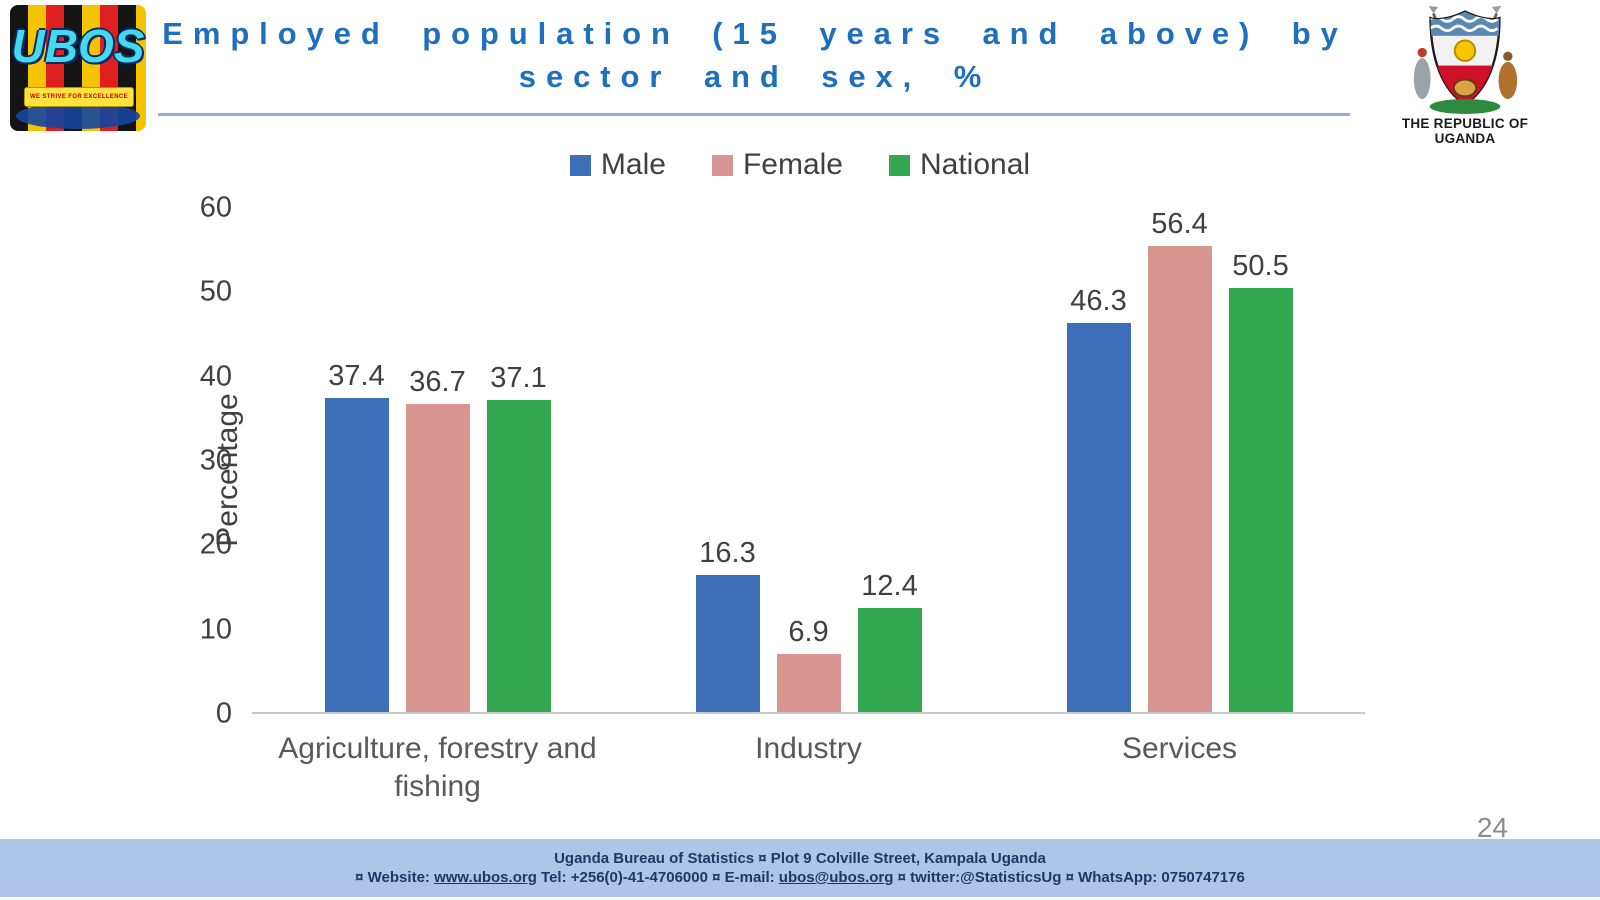 This screenshot has width=1600, height=900. What do you see at coordinates (223, 713) in the screenshot?
I see `y-tick-label: 0` at bounding box center [223, 713].